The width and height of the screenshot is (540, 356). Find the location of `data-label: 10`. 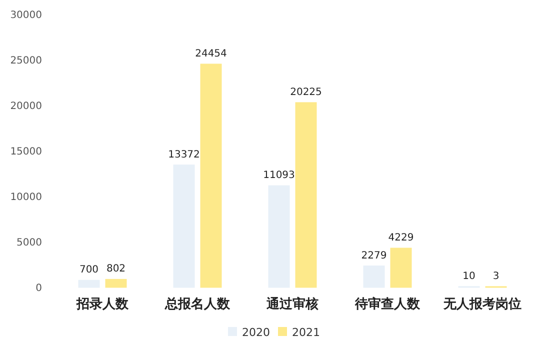

data-label: 10 is located at coordinates (469, 276).